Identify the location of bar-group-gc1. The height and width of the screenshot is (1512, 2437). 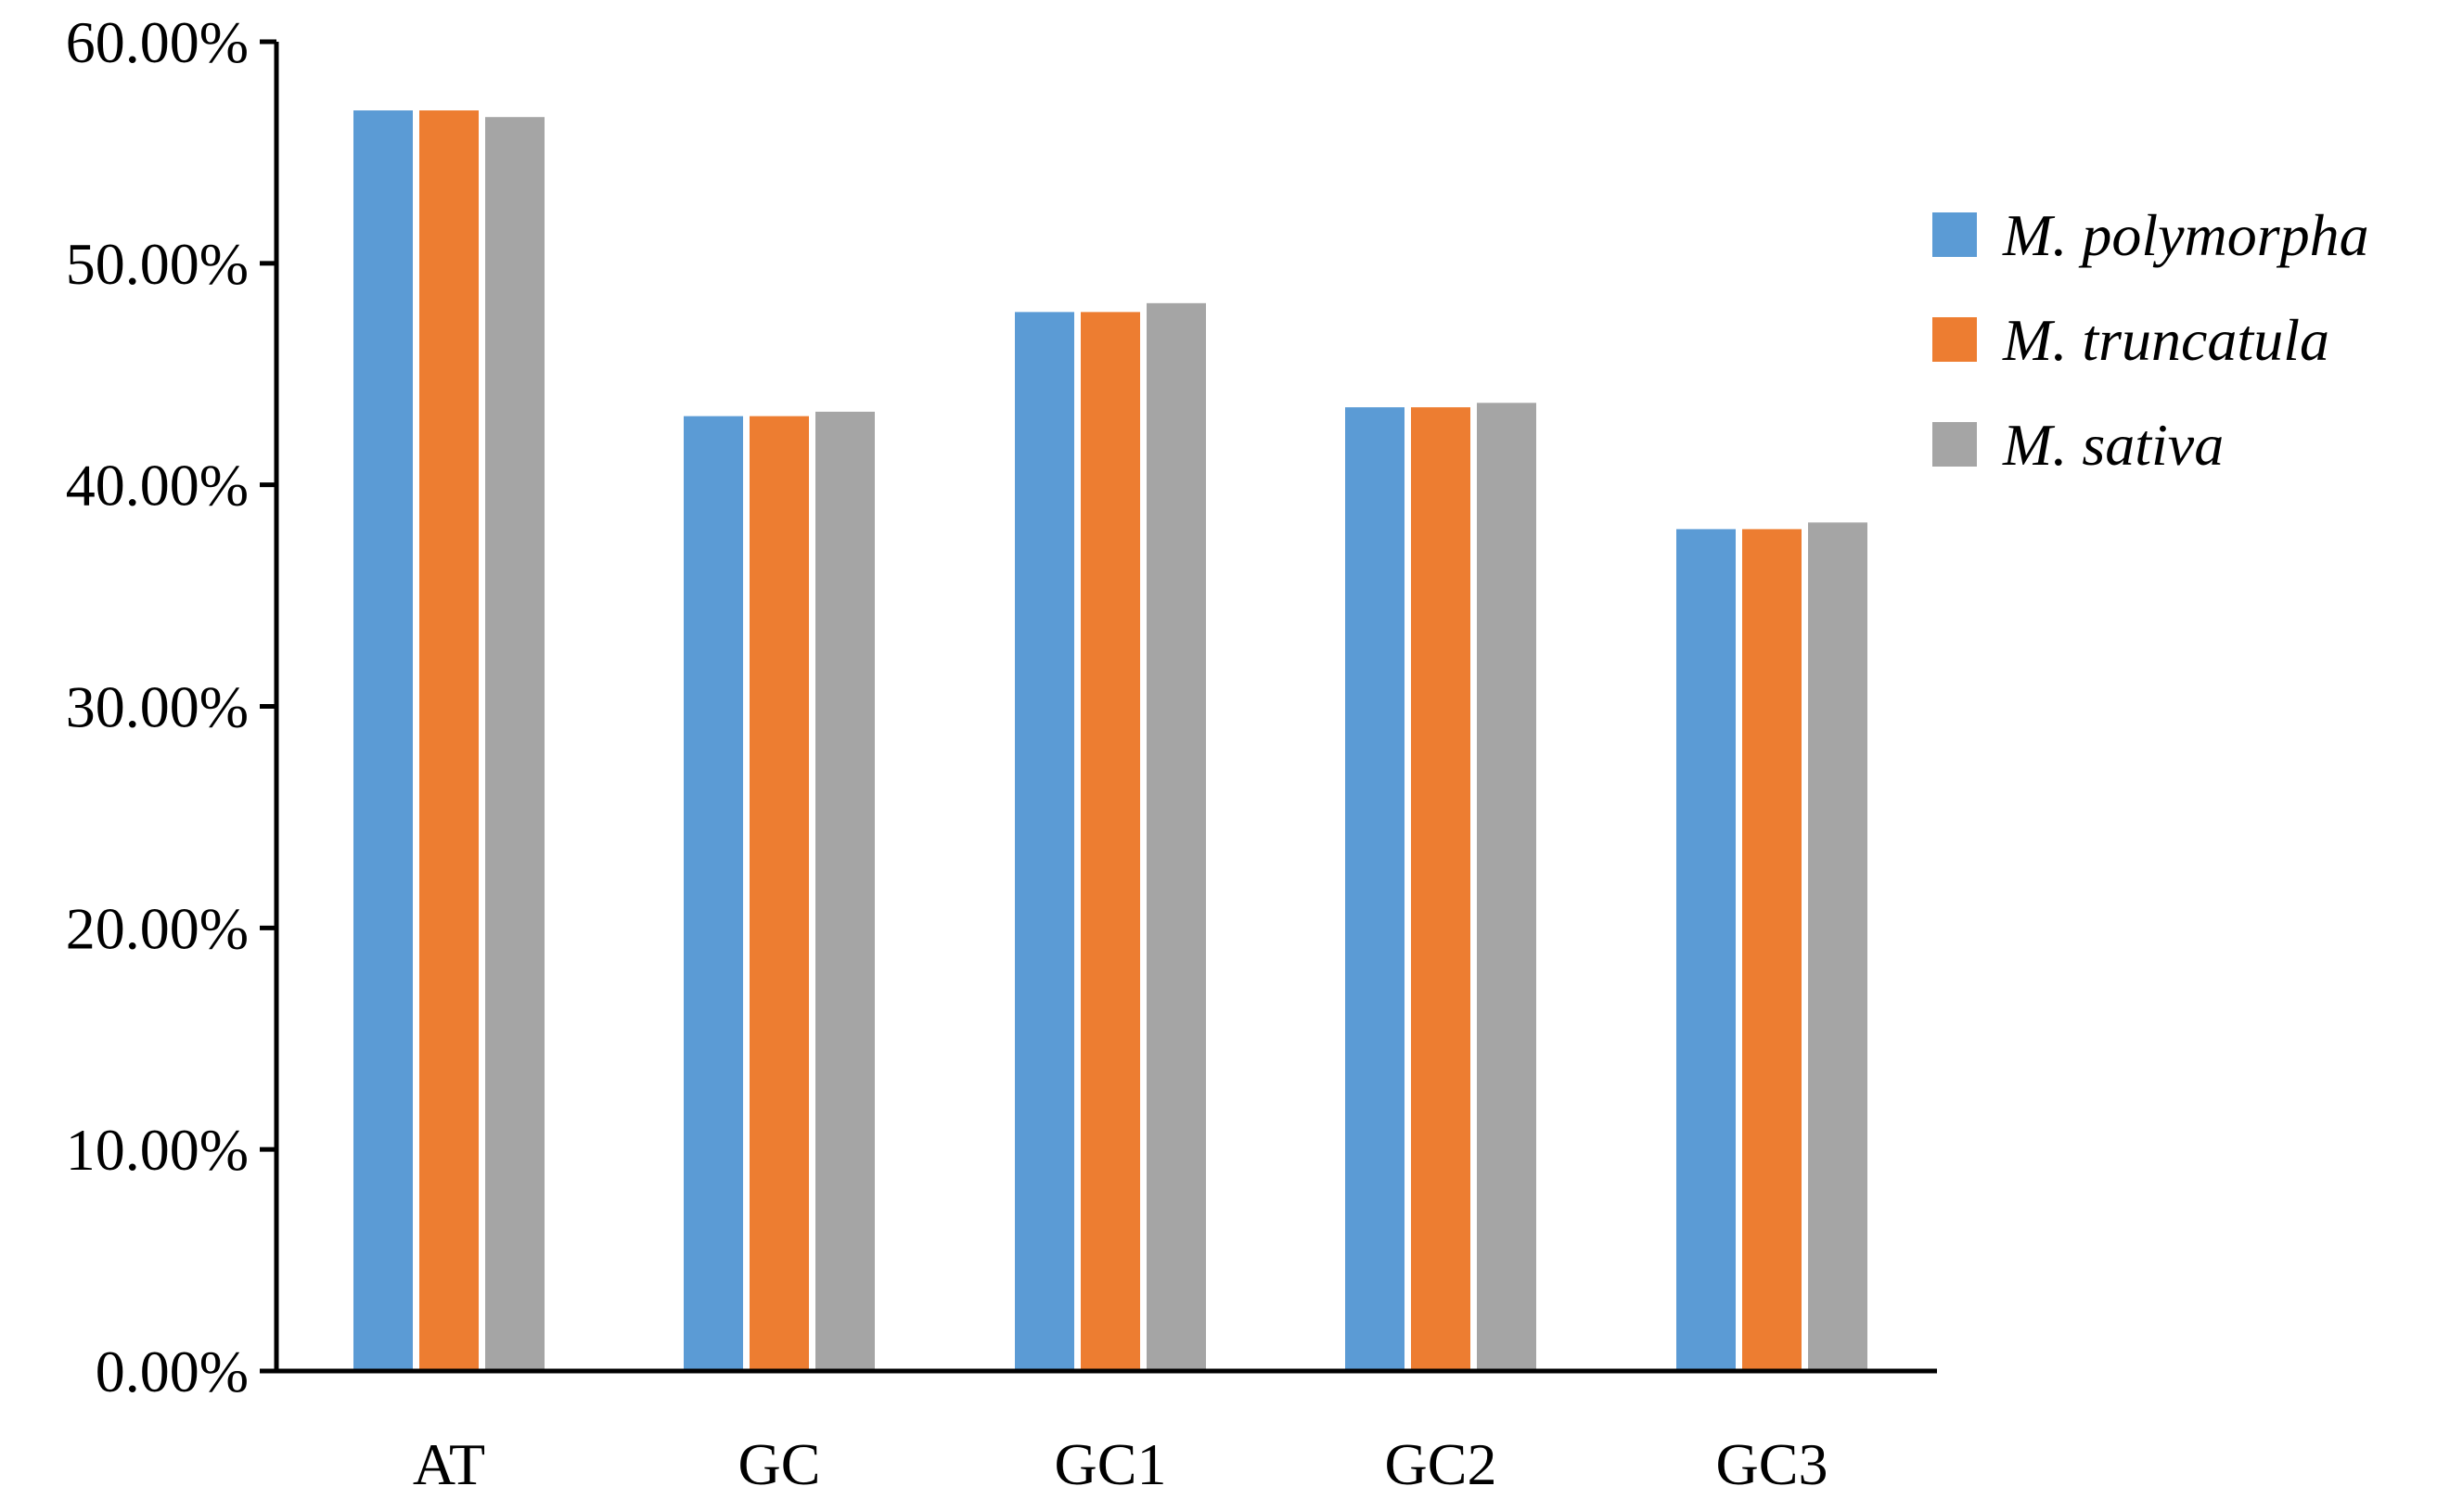
(1111, 837).